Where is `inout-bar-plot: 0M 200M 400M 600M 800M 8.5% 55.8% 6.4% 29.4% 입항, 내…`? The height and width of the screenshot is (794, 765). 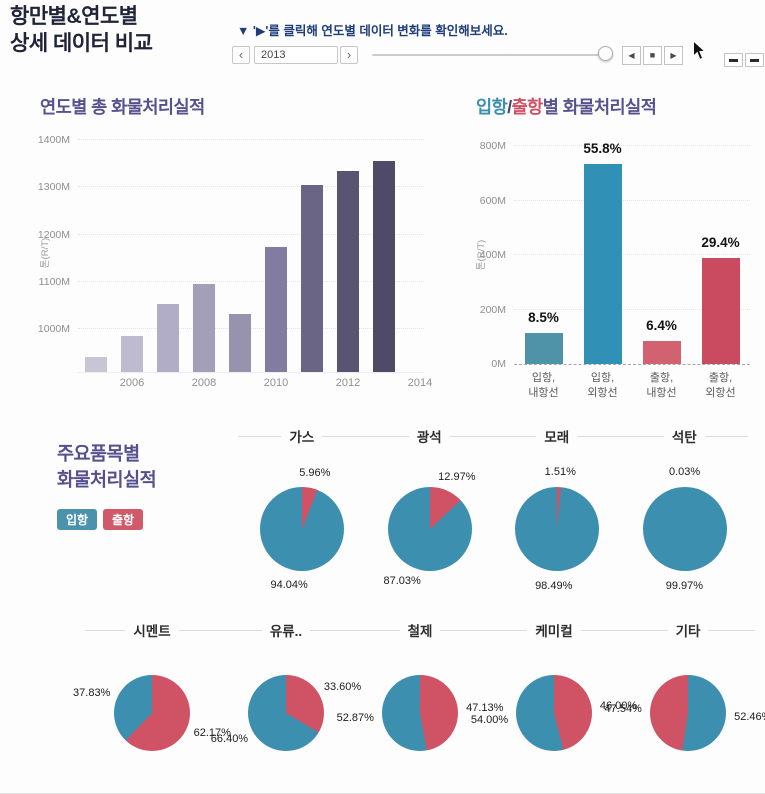 inout-bar-plot: 0M 200M 400M 600M 800M 8.5% 55.8% 6.4% 29.4% 입항, 내… is located at coordinates (615, 269).